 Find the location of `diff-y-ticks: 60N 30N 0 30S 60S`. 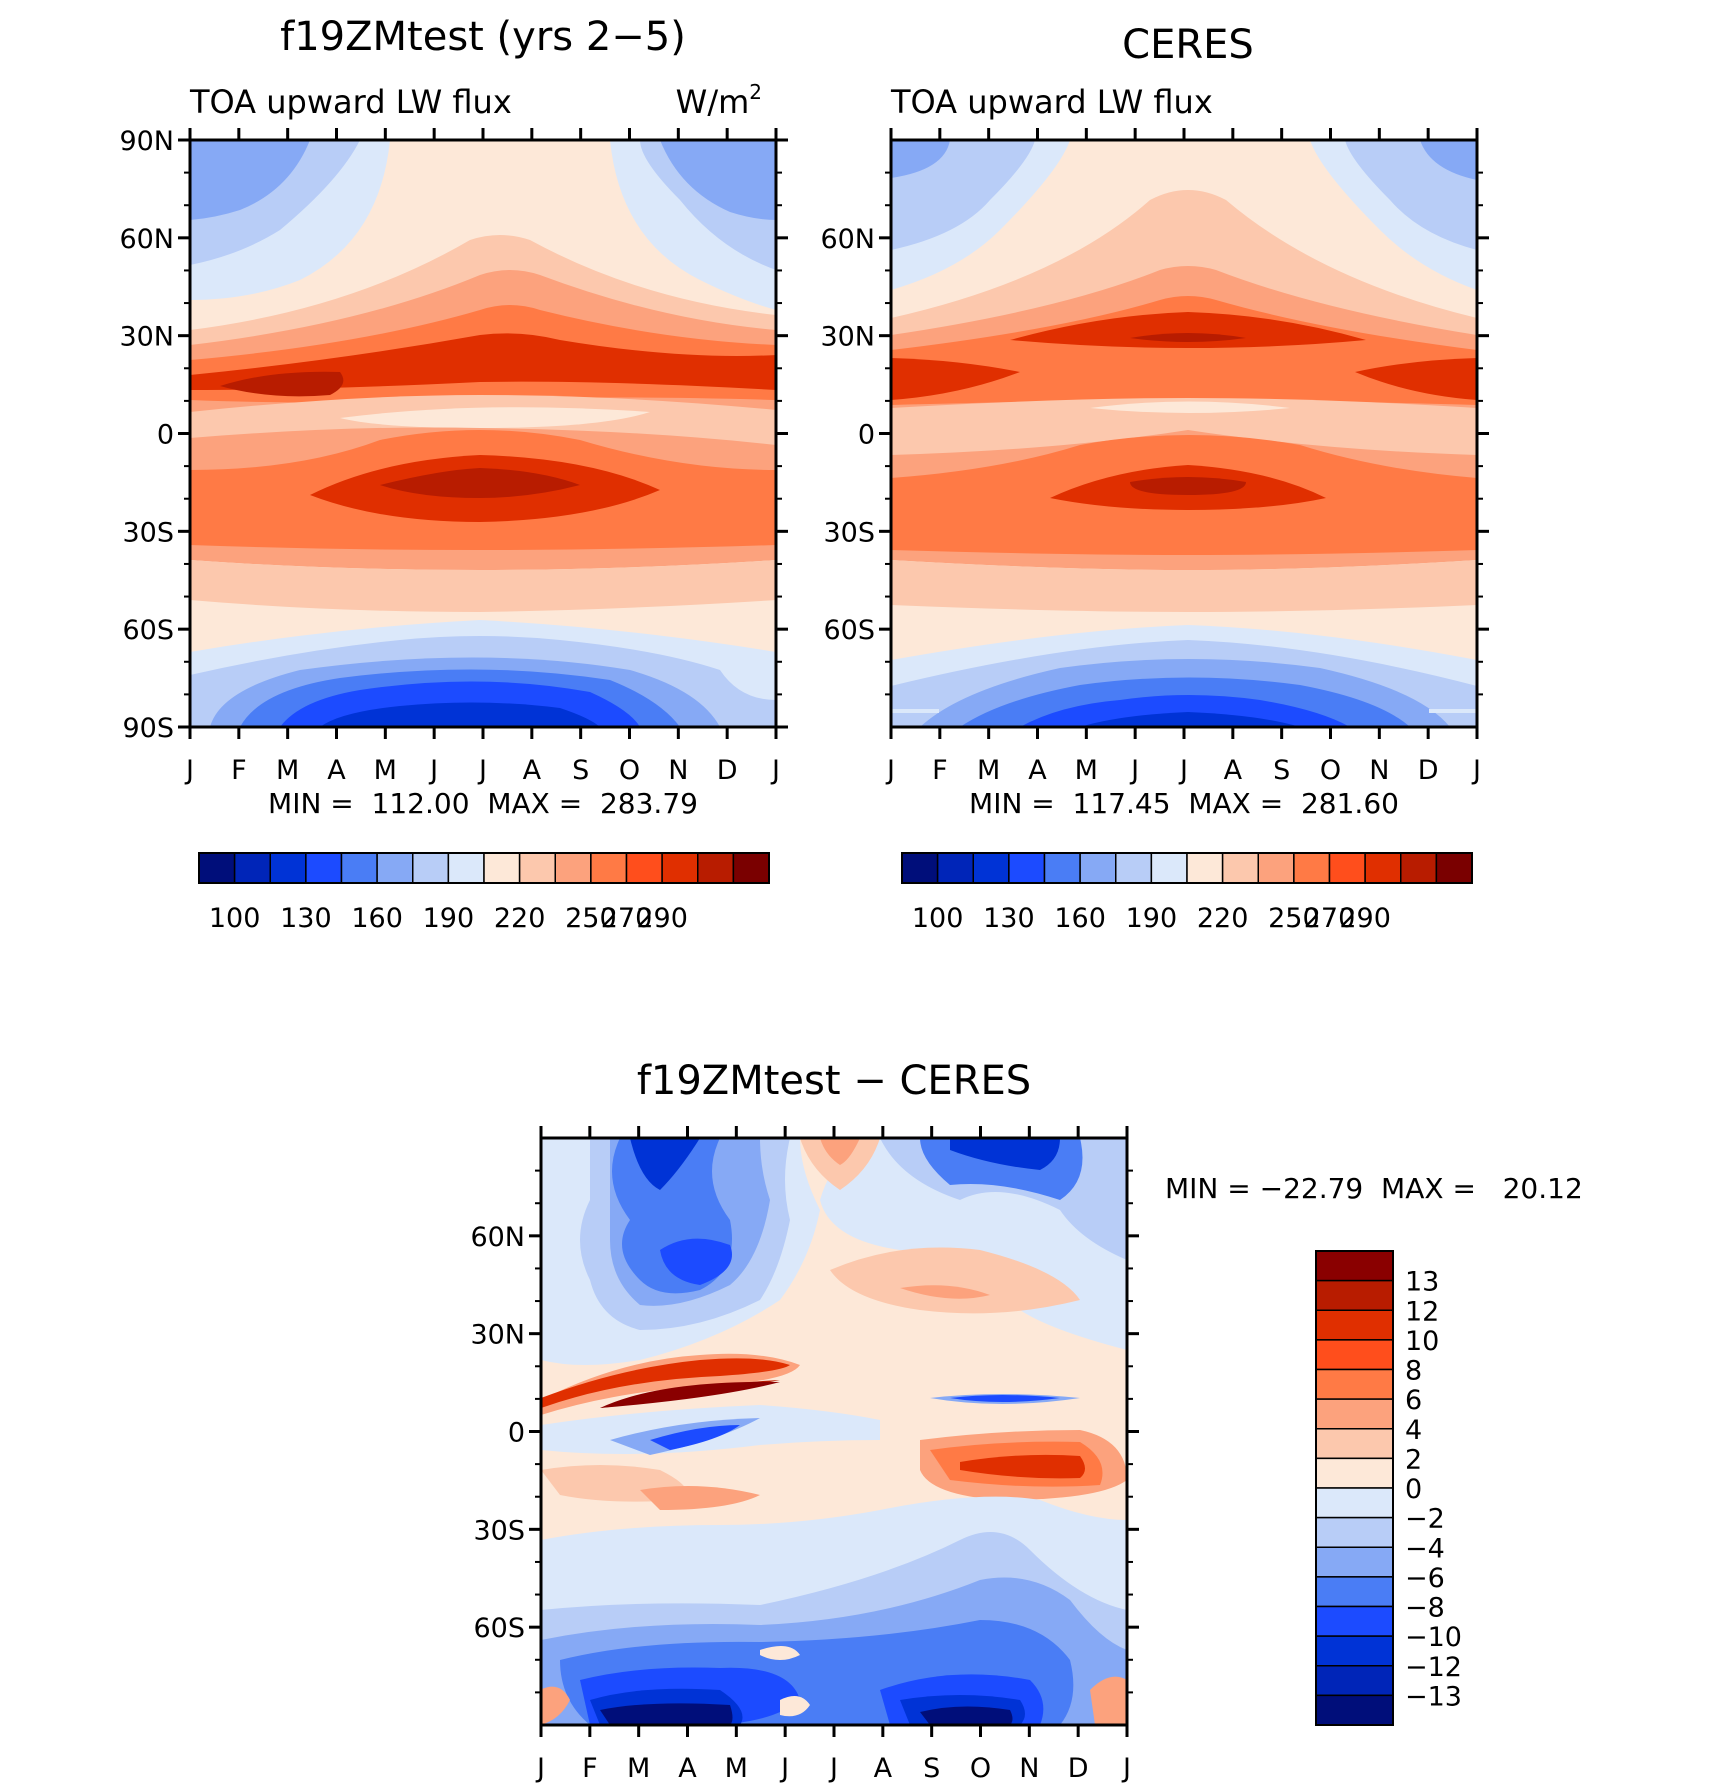

diff-y-ticks: 60N 30N 0 30S 60S is located at coordinates (804, 1431).